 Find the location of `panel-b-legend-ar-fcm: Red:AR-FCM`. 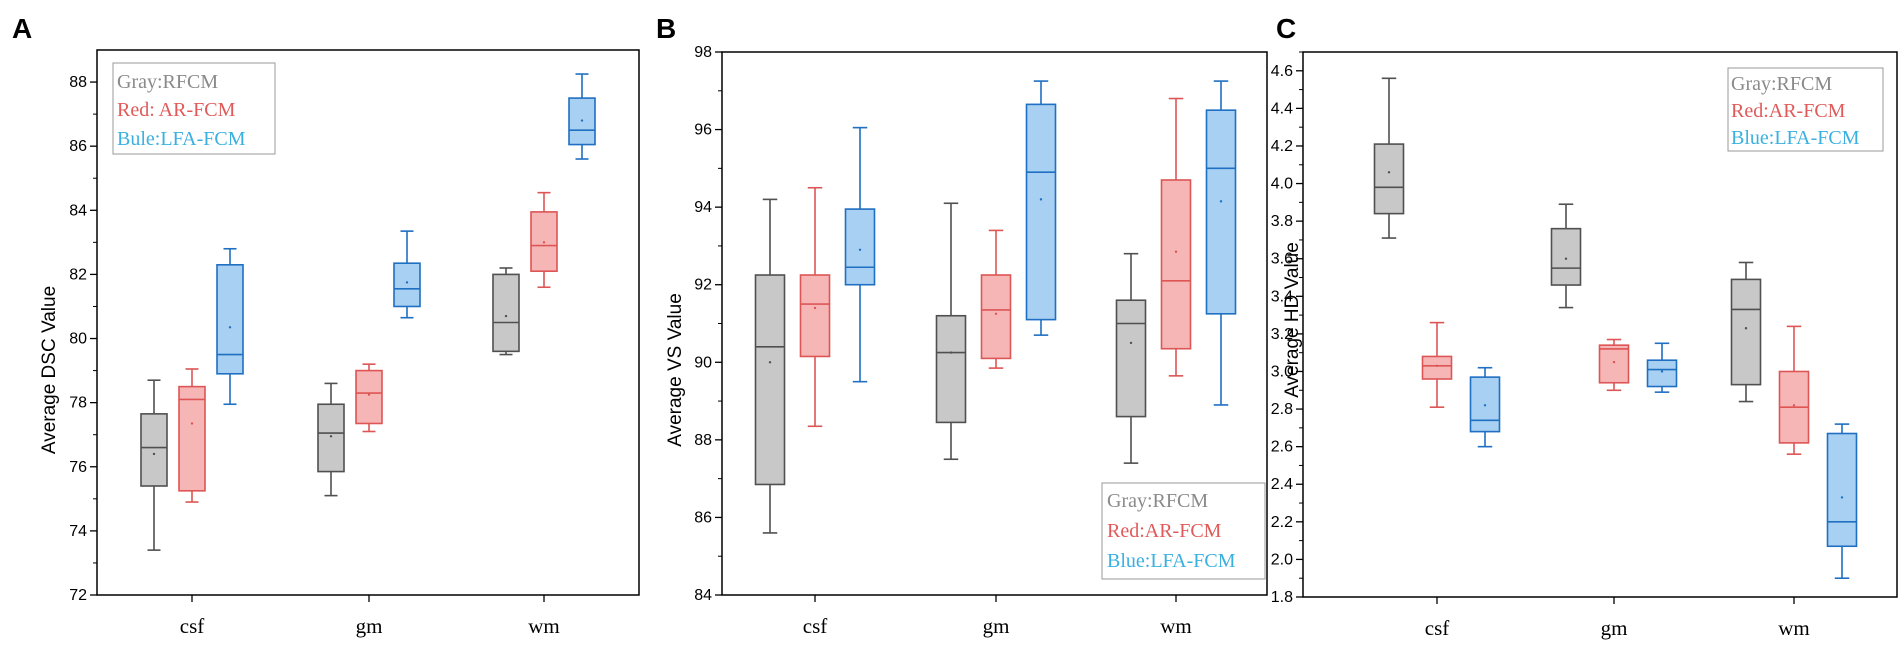

panel-b-legend-ar-fcm: Red:AR-FCM is located at coordinates (1164, 531).